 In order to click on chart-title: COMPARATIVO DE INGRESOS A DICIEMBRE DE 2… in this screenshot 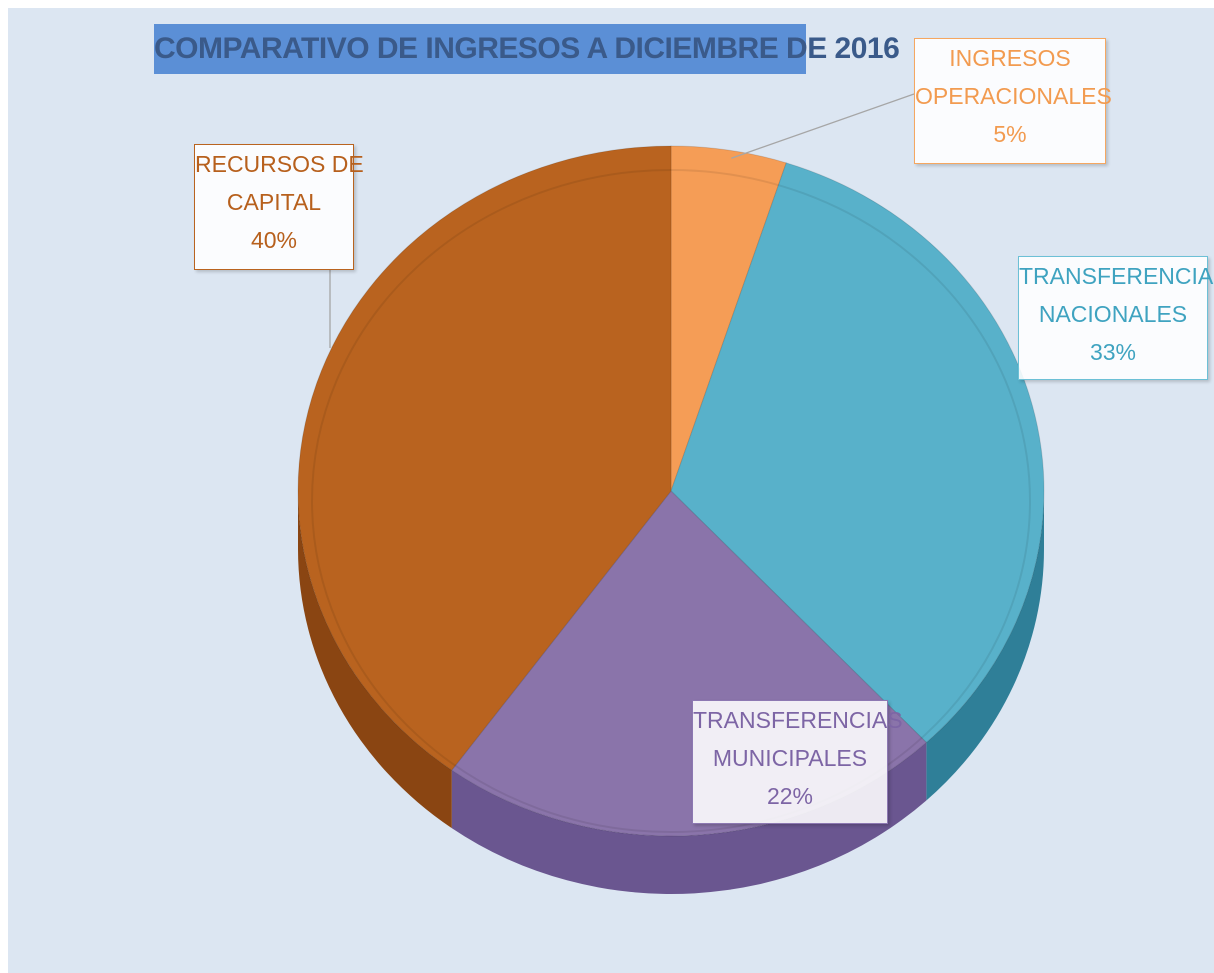, I will do `click(527, 49)`.